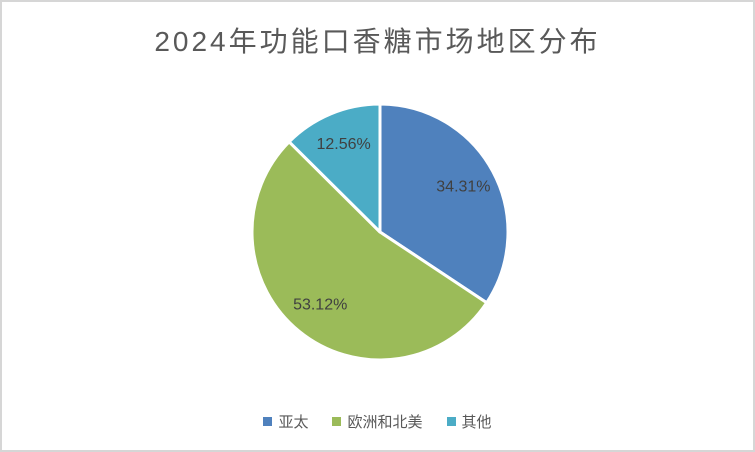 This screenshot has height=452, width=755. What do you see at coordinates (343, 144) in the screenshot?
I see `data-label-2: 12.56%` at bounding box center [343, 144].